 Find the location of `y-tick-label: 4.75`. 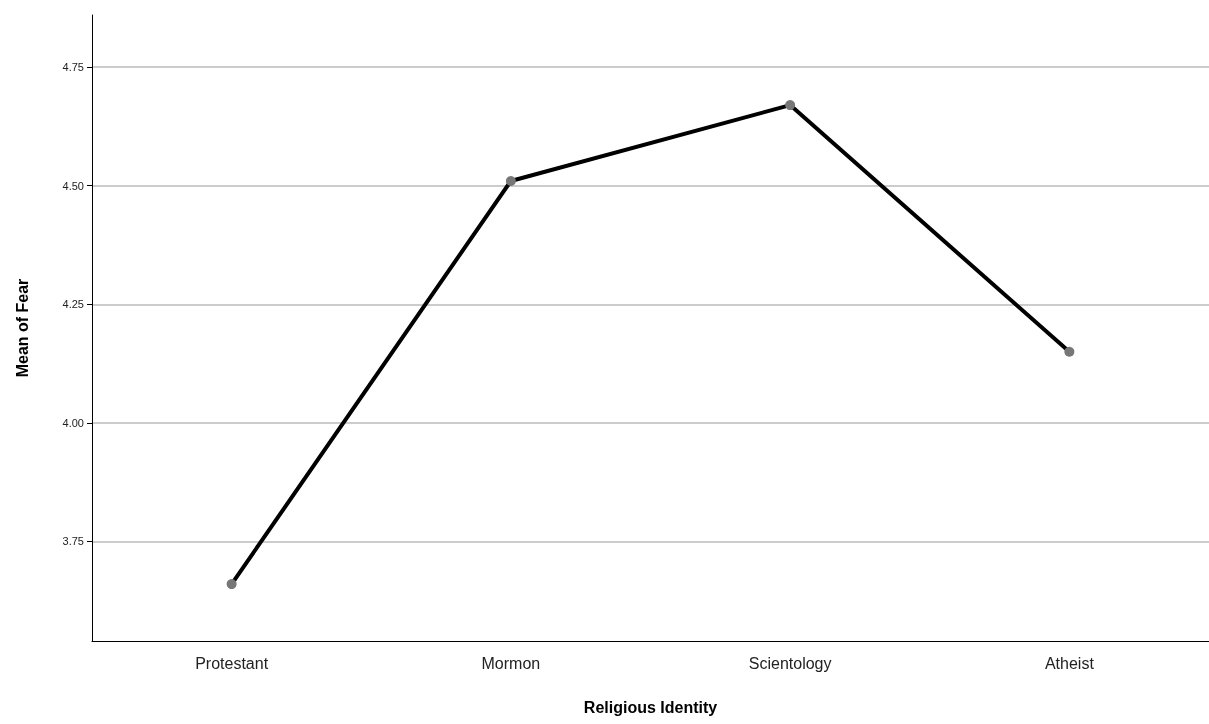

y-tick-label: 4.75 is located at coordinates (73, 67).